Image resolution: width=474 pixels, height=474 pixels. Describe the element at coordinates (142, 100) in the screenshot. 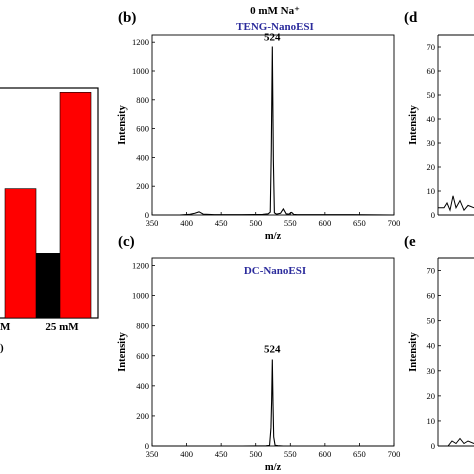

I see `panel-b-ytick-label-4: 800` at that location.